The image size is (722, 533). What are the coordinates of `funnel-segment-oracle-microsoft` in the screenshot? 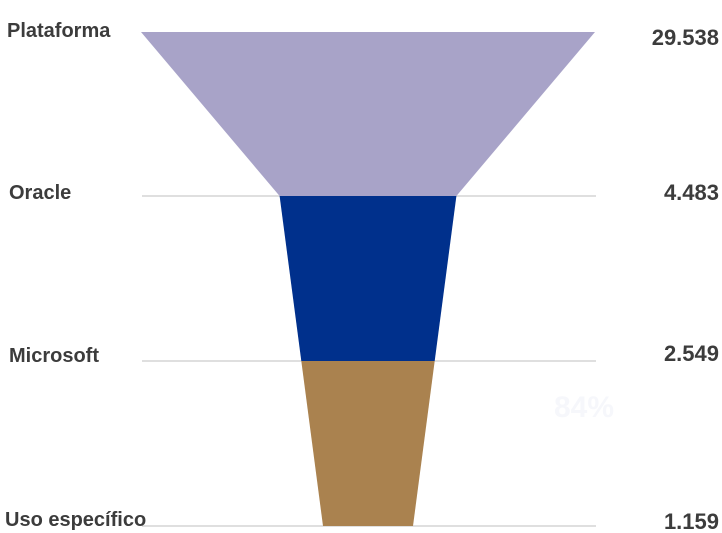 It's located at (368, 278).